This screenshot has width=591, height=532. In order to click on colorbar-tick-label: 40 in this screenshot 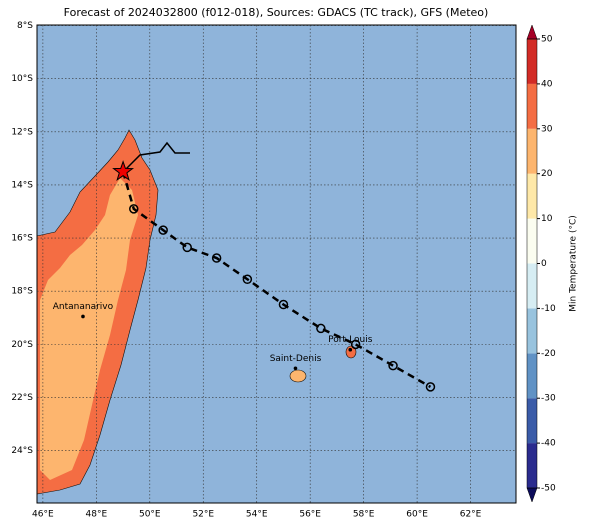, I will do `click(547, 84)`.